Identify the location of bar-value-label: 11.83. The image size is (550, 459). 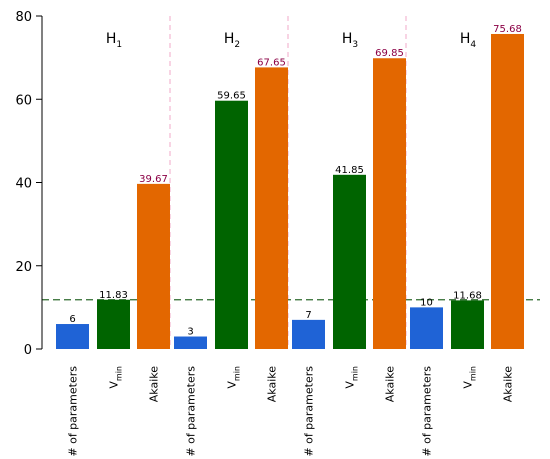
(113, 295).